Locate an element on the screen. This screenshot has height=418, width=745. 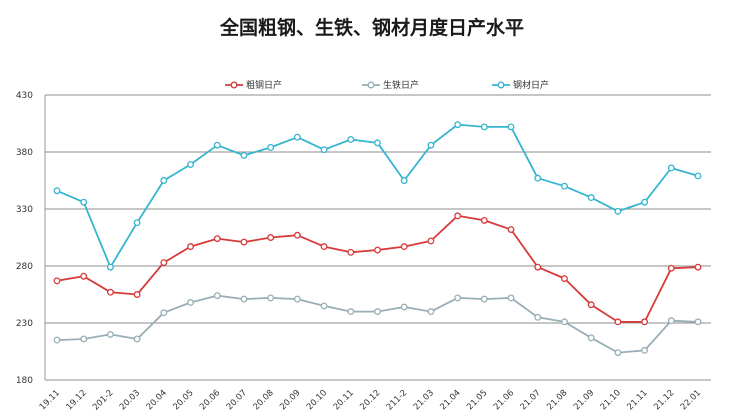
legend-label: 钢材日产 is located at coordinates (531, 85).